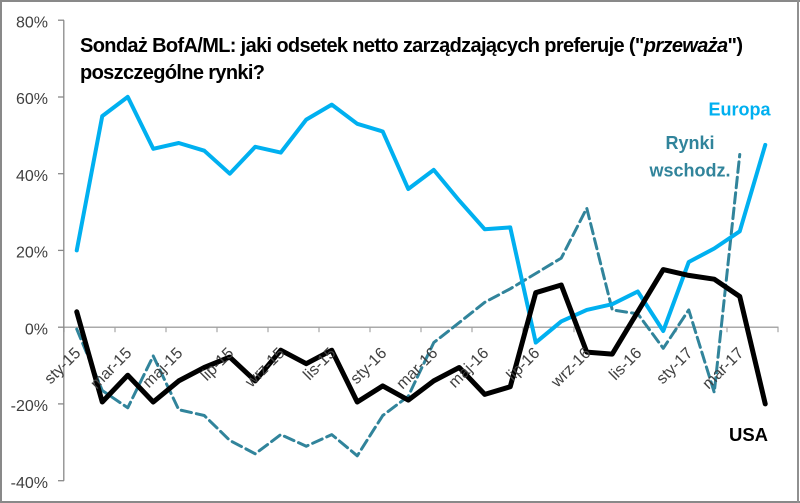 This screenshot has height=503, width=800. What do you see at coordinates (32, 99) in the screenshot?
I see `svg-text: 60%` at bounding box center [32, 99].